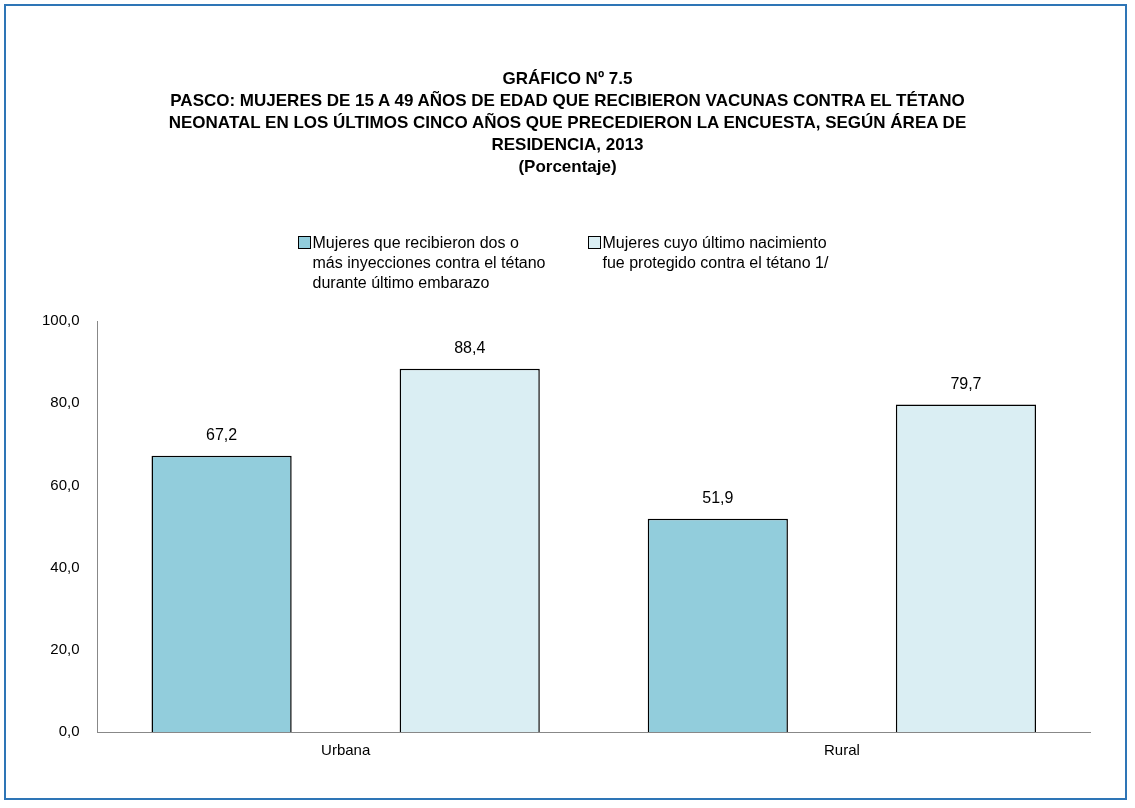 The image size is (1135, 808). Describe the element at coordinates (567, 79) in the screenshot. I see `chart-title: GRÁFICO Nº 7.5` at that location.